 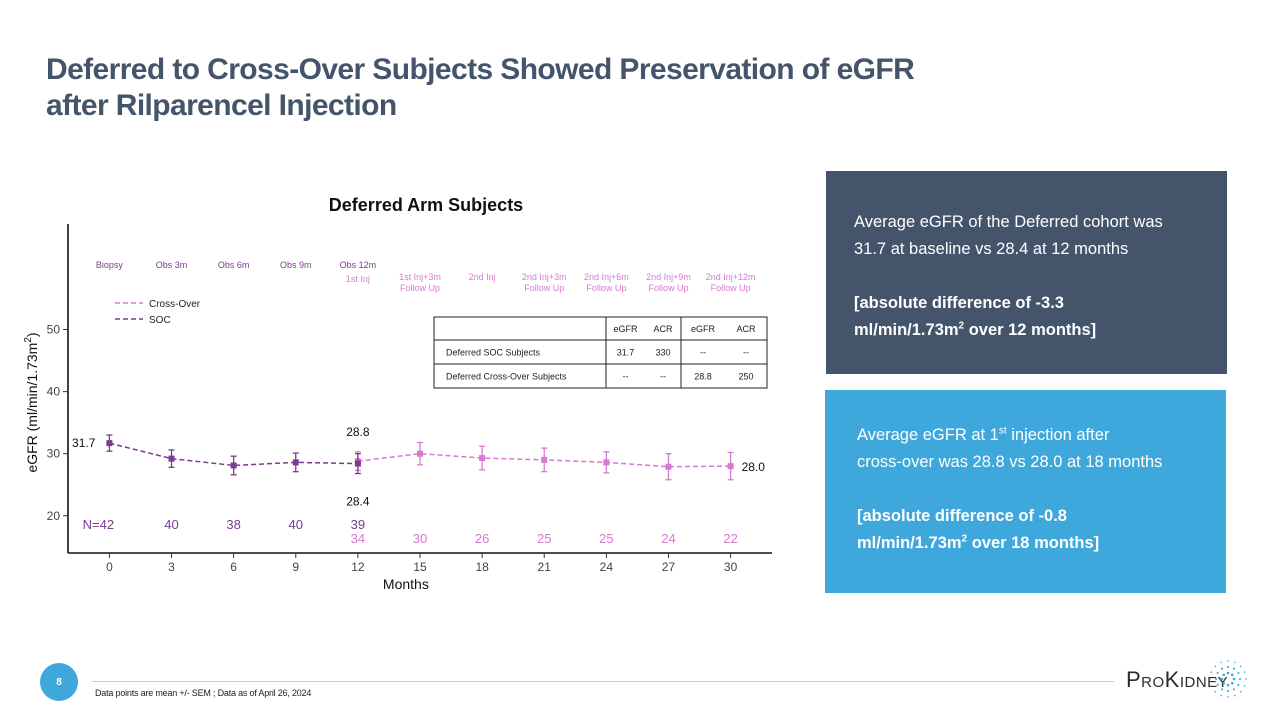 I want to click on summary-crossover-line-1: Average eGFR at 1st injection after, so click(x=983, y=434).